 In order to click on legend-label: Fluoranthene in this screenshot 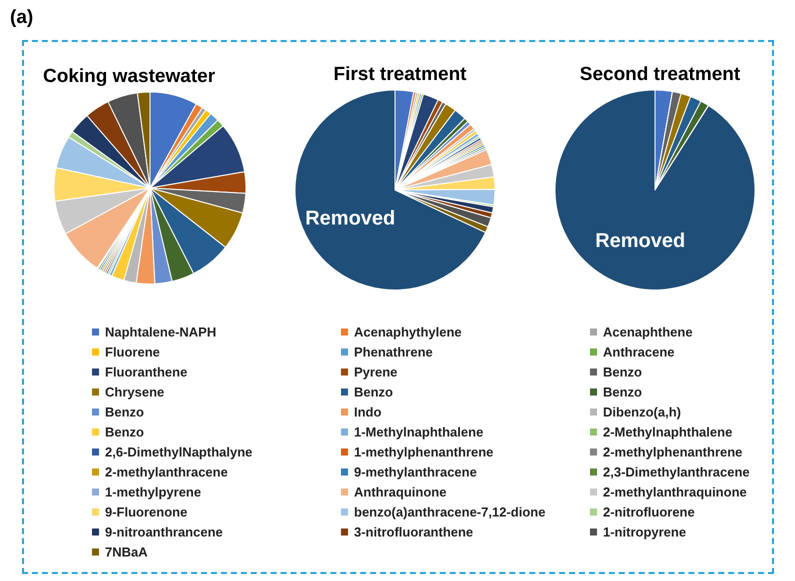, I will do `click(146, 372)`.